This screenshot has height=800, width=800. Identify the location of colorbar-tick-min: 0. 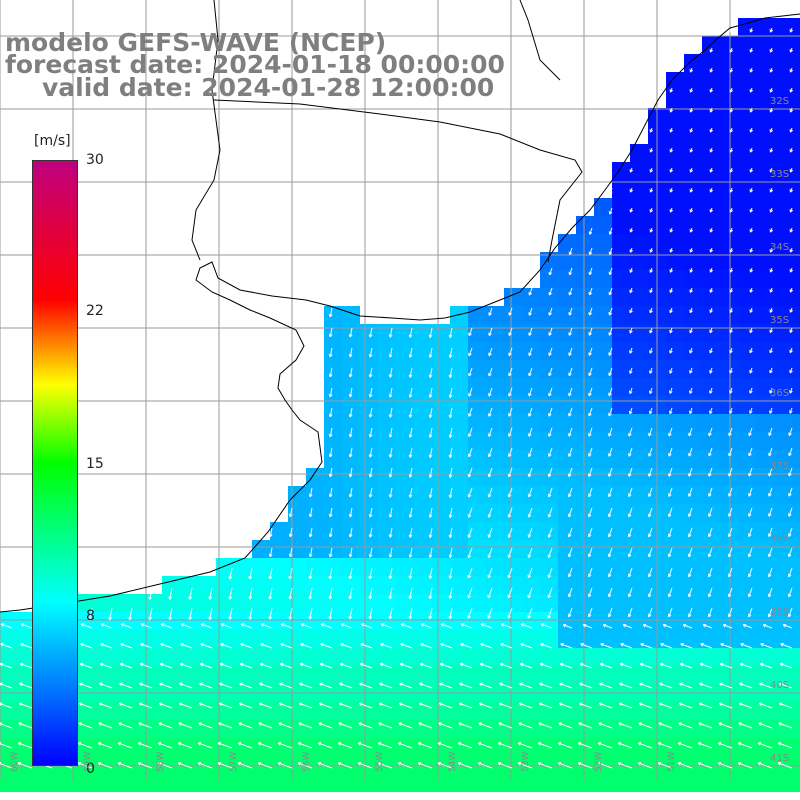
(90, 769).